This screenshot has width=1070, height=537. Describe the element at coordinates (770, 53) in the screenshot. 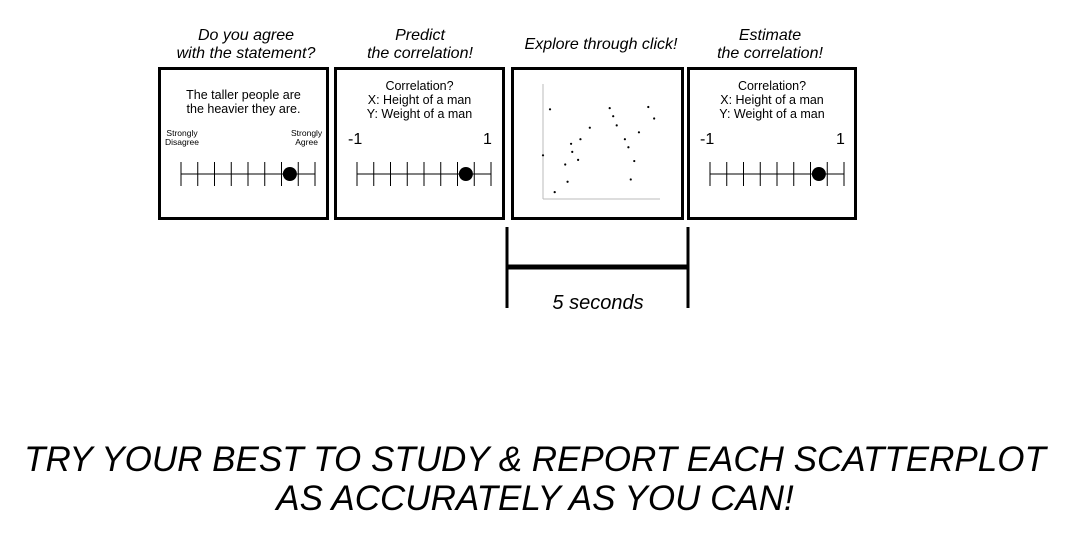

I see `step4-title-line2: the correlation!` at that location.